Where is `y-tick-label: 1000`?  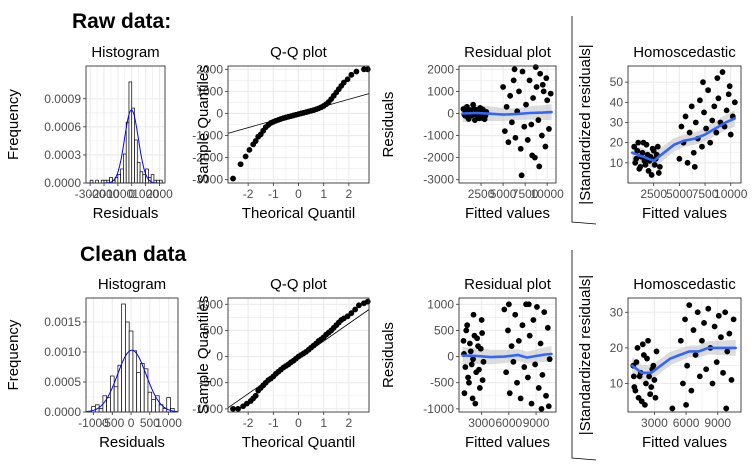 y-tick-label: 1000 is located at coordinates (440, 304).